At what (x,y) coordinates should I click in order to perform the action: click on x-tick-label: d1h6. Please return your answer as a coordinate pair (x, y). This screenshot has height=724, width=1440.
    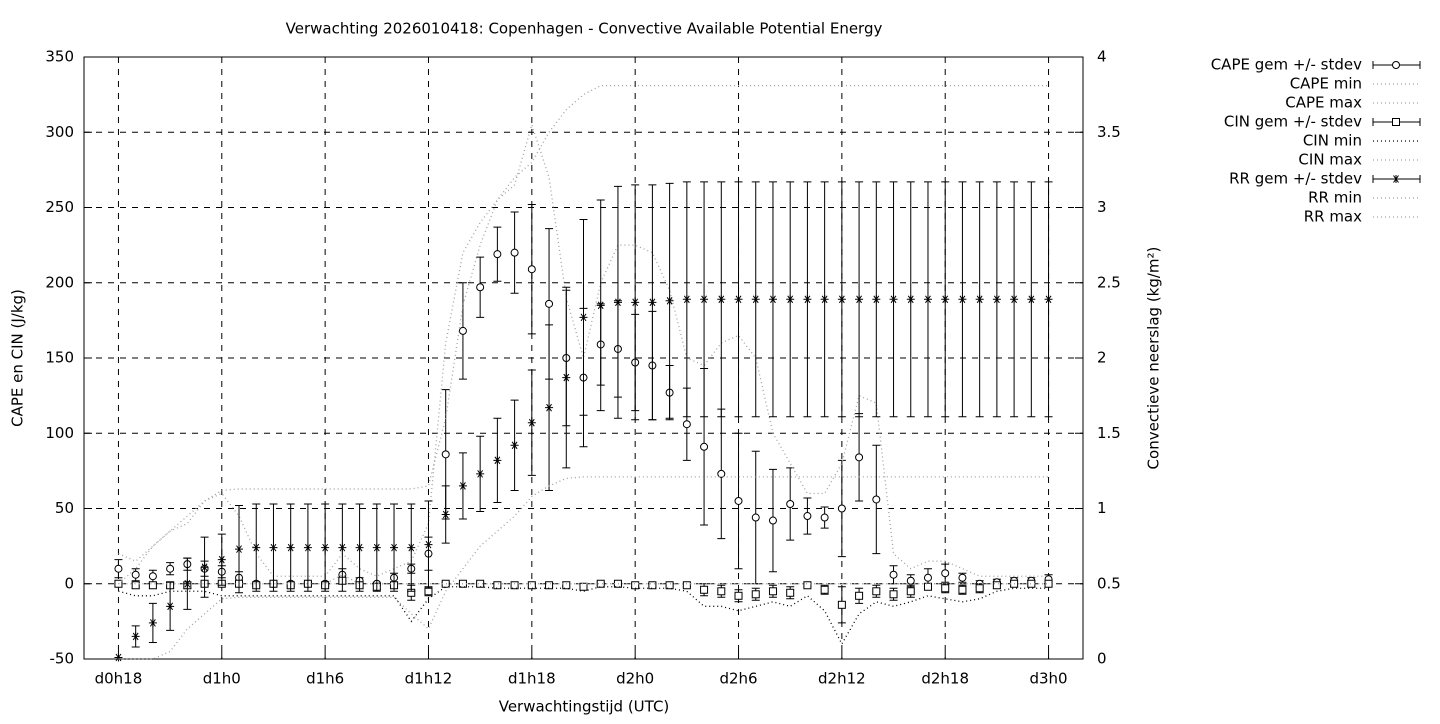
    Looking at the image, I should click on (325, 679).